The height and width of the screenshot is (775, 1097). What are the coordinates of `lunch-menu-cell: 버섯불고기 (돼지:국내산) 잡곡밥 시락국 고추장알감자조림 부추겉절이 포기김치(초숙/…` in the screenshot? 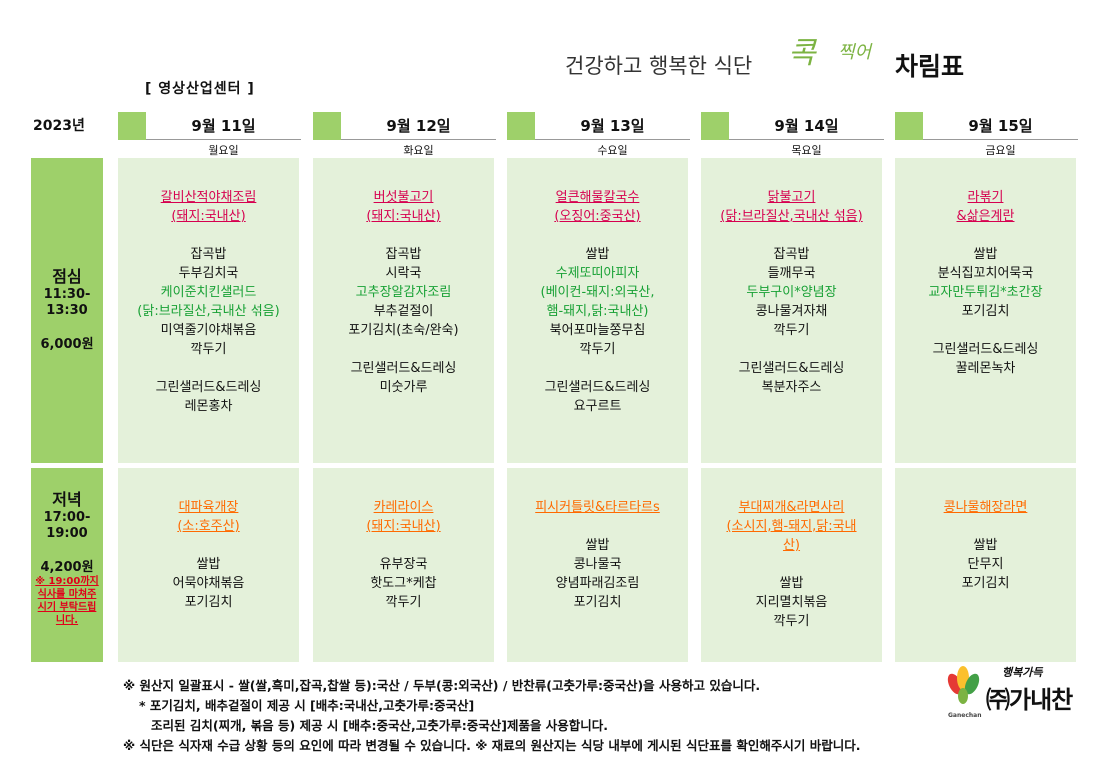 It's located at (403, 310).